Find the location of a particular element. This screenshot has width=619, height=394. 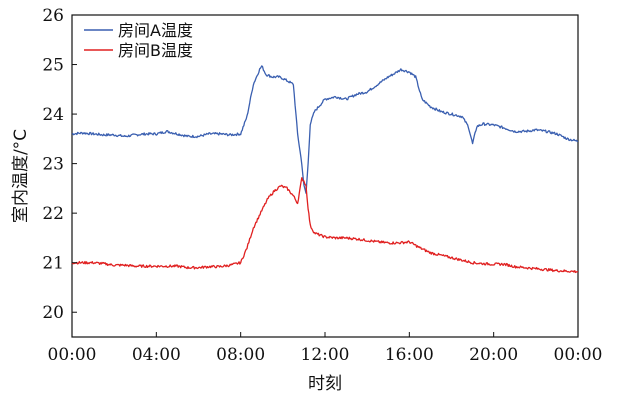

legend-label-room-a: 房间A温度 is located at coordinates (155, 30).